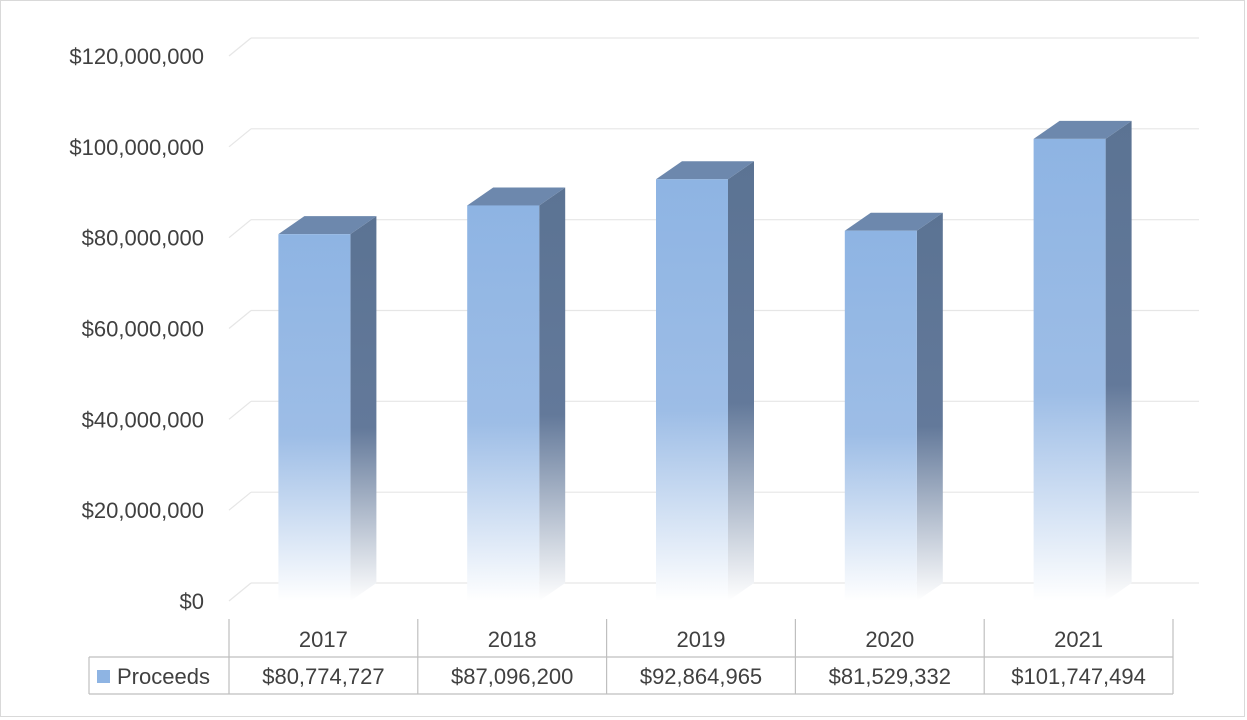 Image resolution: width=1247 pixels, height=720 pixels. I want to click on data-label: $101,747,494, so click(1078, 676).